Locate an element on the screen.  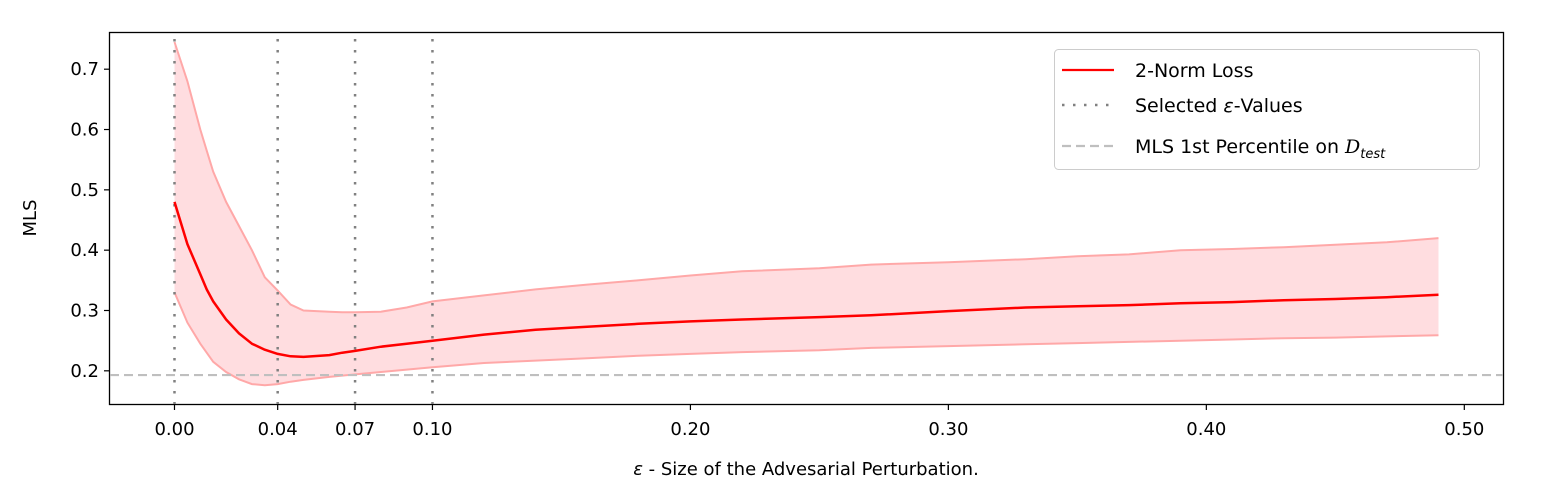
legend-label-selected: Selected ε-Values is located at coordinates (1219, 106).